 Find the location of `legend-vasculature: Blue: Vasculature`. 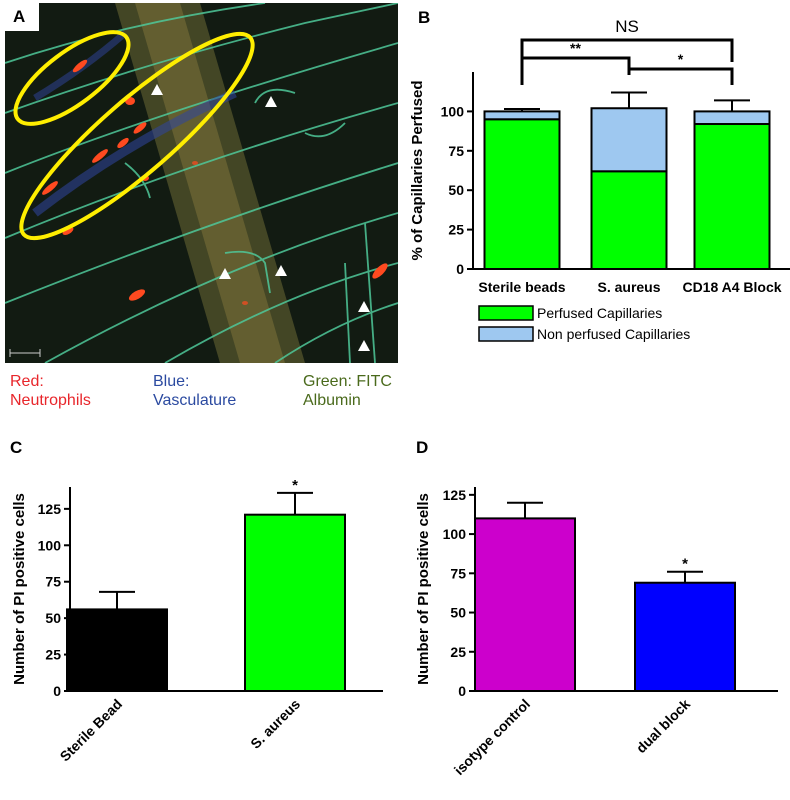

legend-vasculature: Blue: Vasculature is located at coordinates (195, 391).